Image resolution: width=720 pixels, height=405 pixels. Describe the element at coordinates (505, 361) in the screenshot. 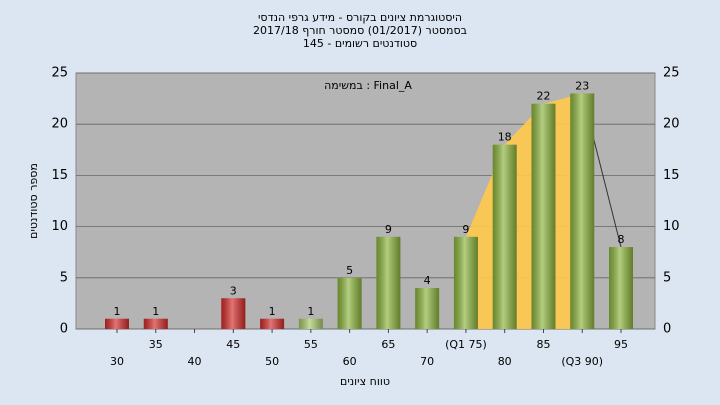

I see `x-tick-label: 80` at that location.